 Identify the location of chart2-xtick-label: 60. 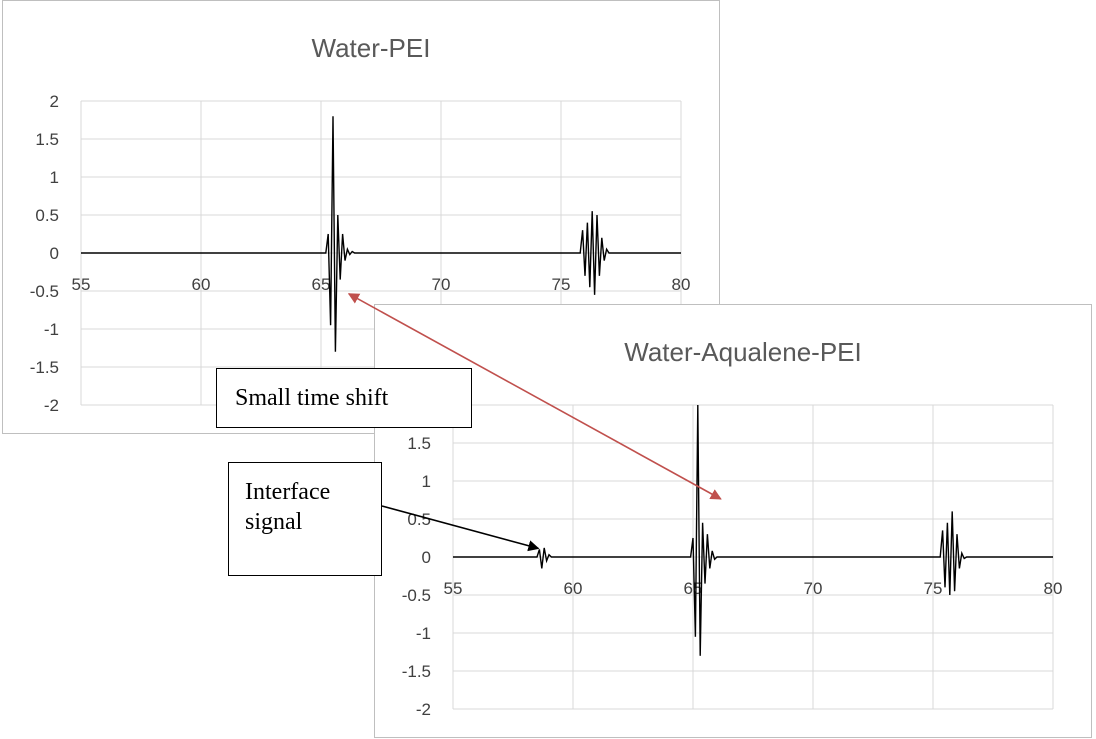
(573, 588).